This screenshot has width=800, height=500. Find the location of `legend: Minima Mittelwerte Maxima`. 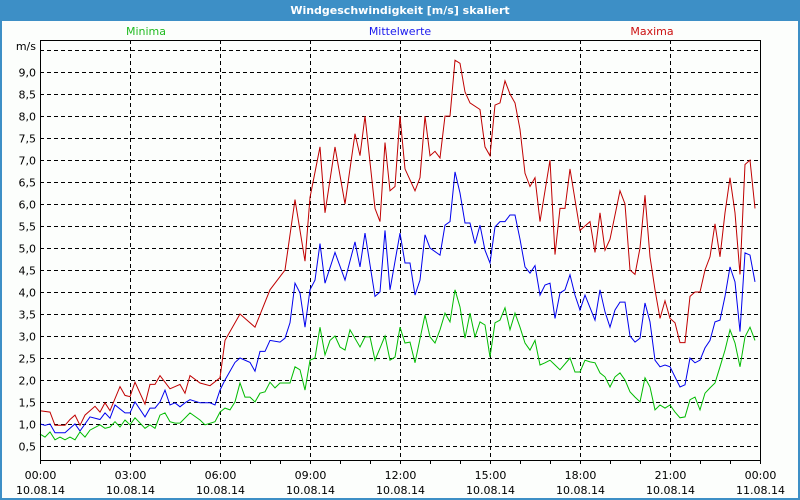

legend: Minima Mittelwerte Maxima is located at coordinates (400, 31).